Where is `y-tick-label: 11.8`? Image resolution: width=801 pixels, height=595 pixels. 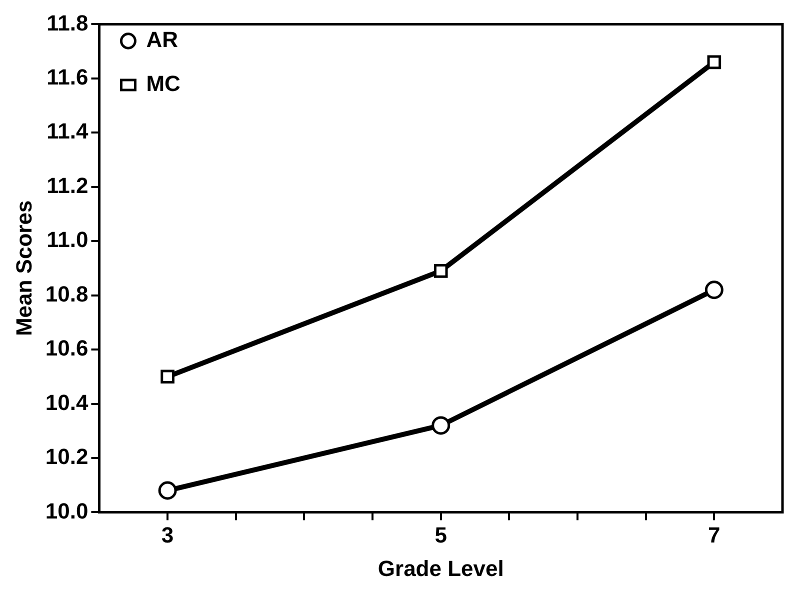 y-tick-label: 11.8 is located at coordinates (67, 23).